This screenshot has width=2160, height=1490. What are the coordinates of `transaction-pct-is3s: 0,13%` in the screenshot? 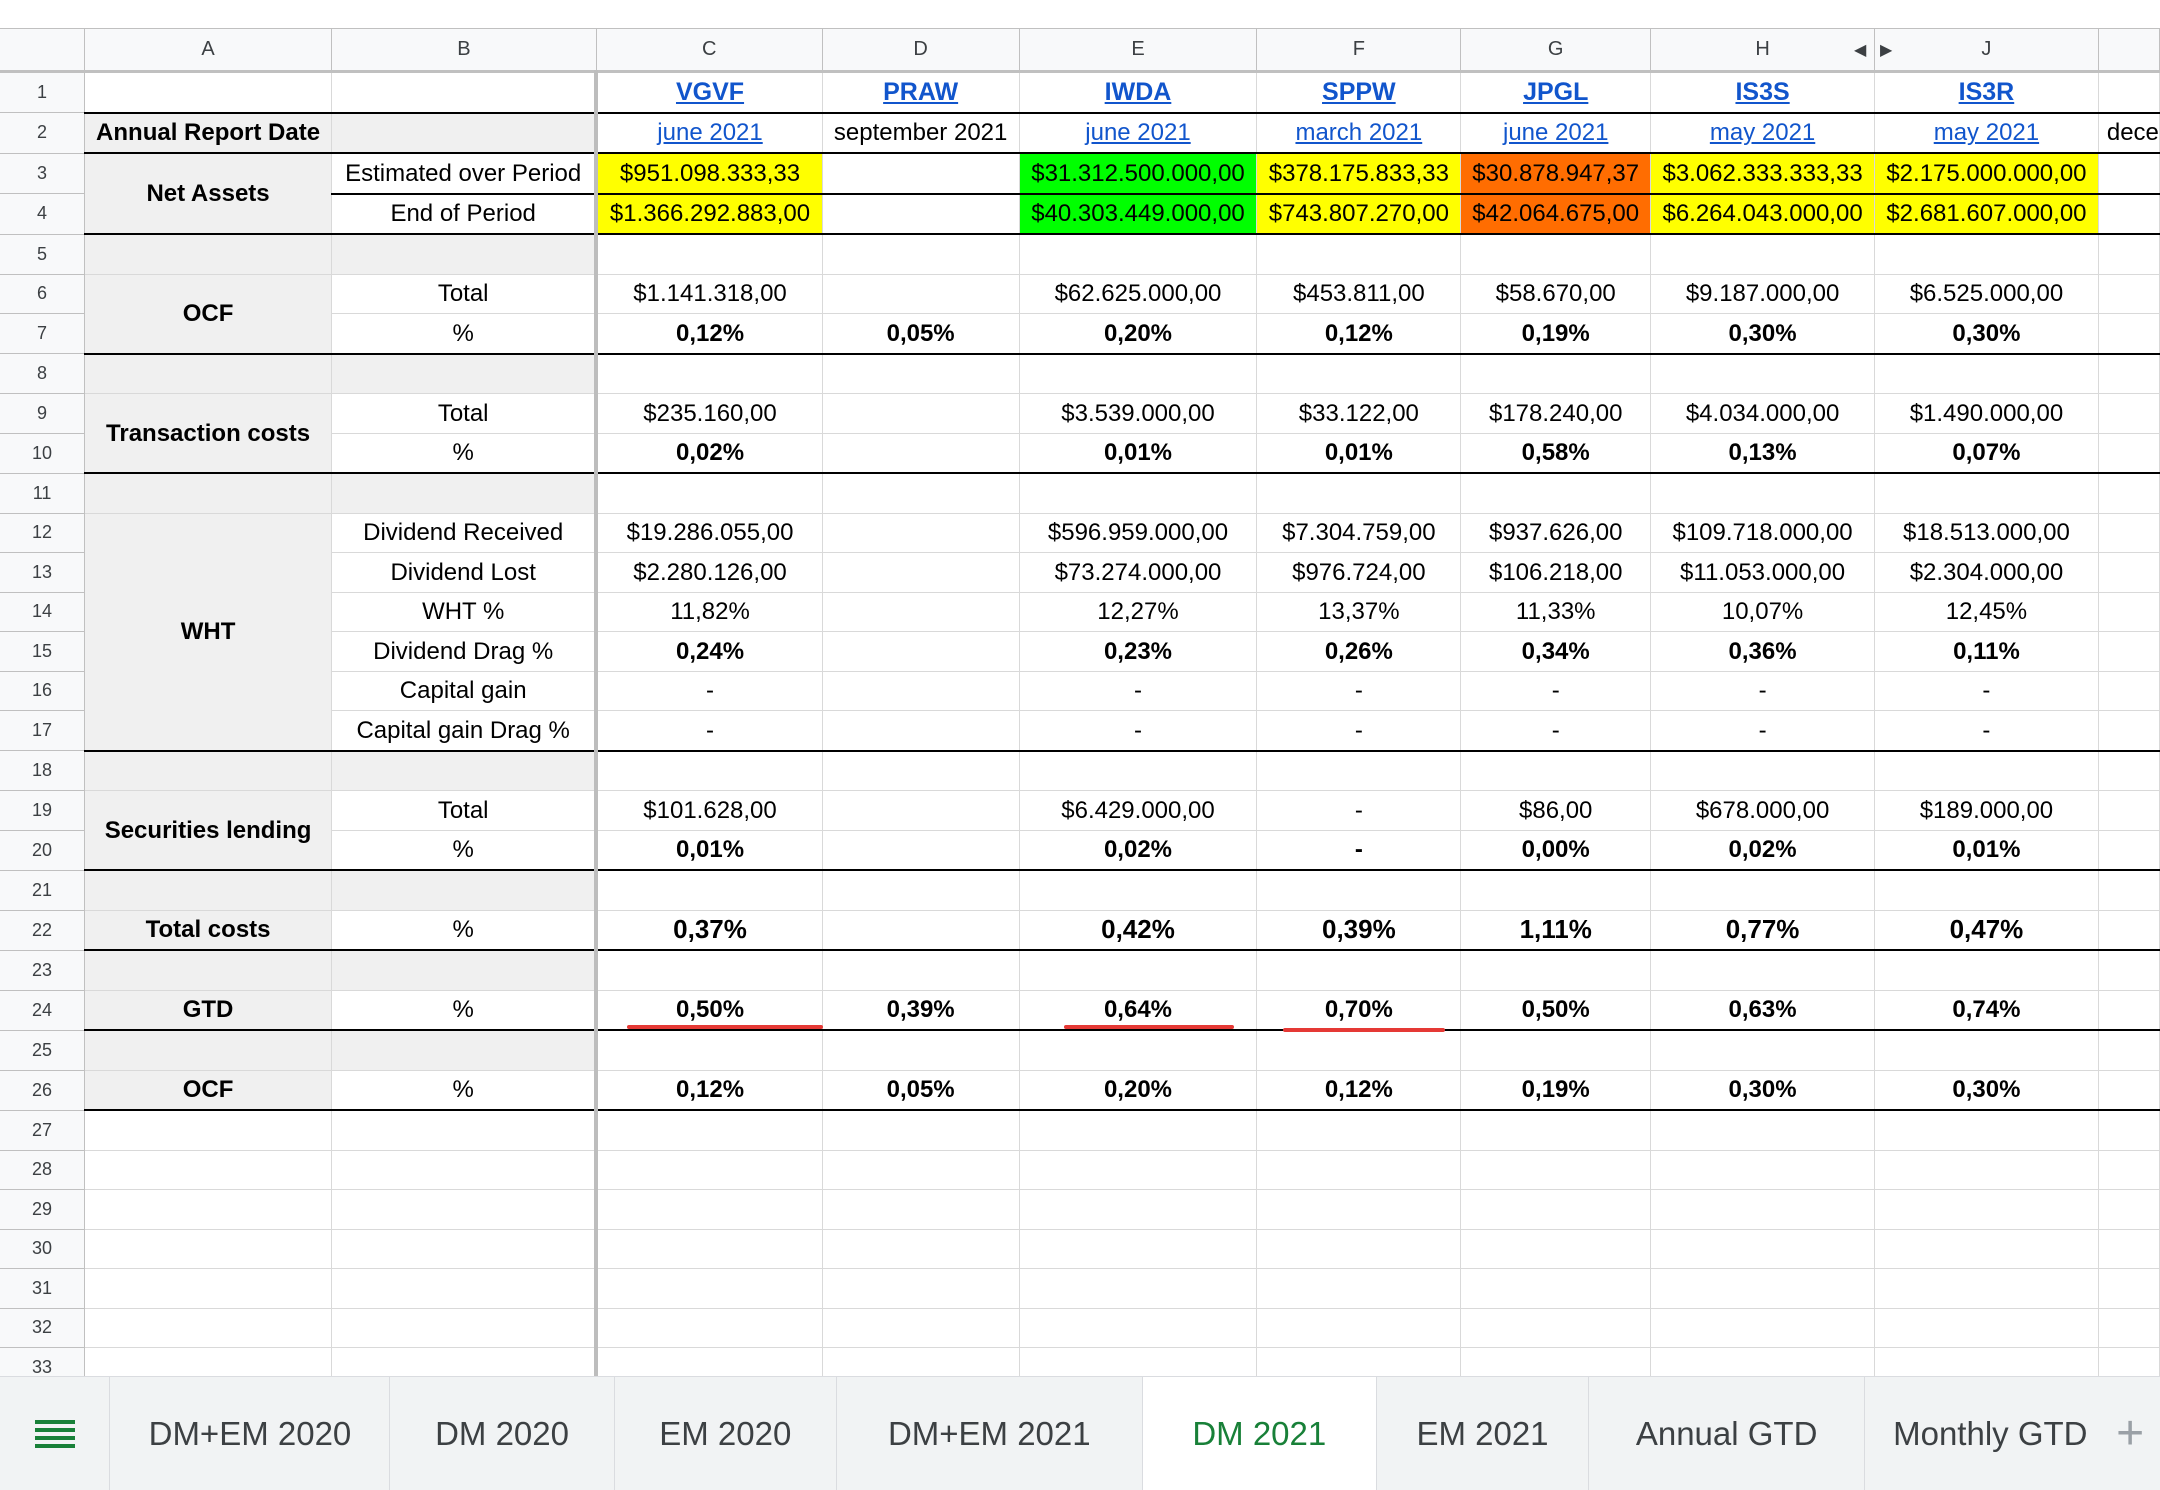 It's located at (1762, 453).